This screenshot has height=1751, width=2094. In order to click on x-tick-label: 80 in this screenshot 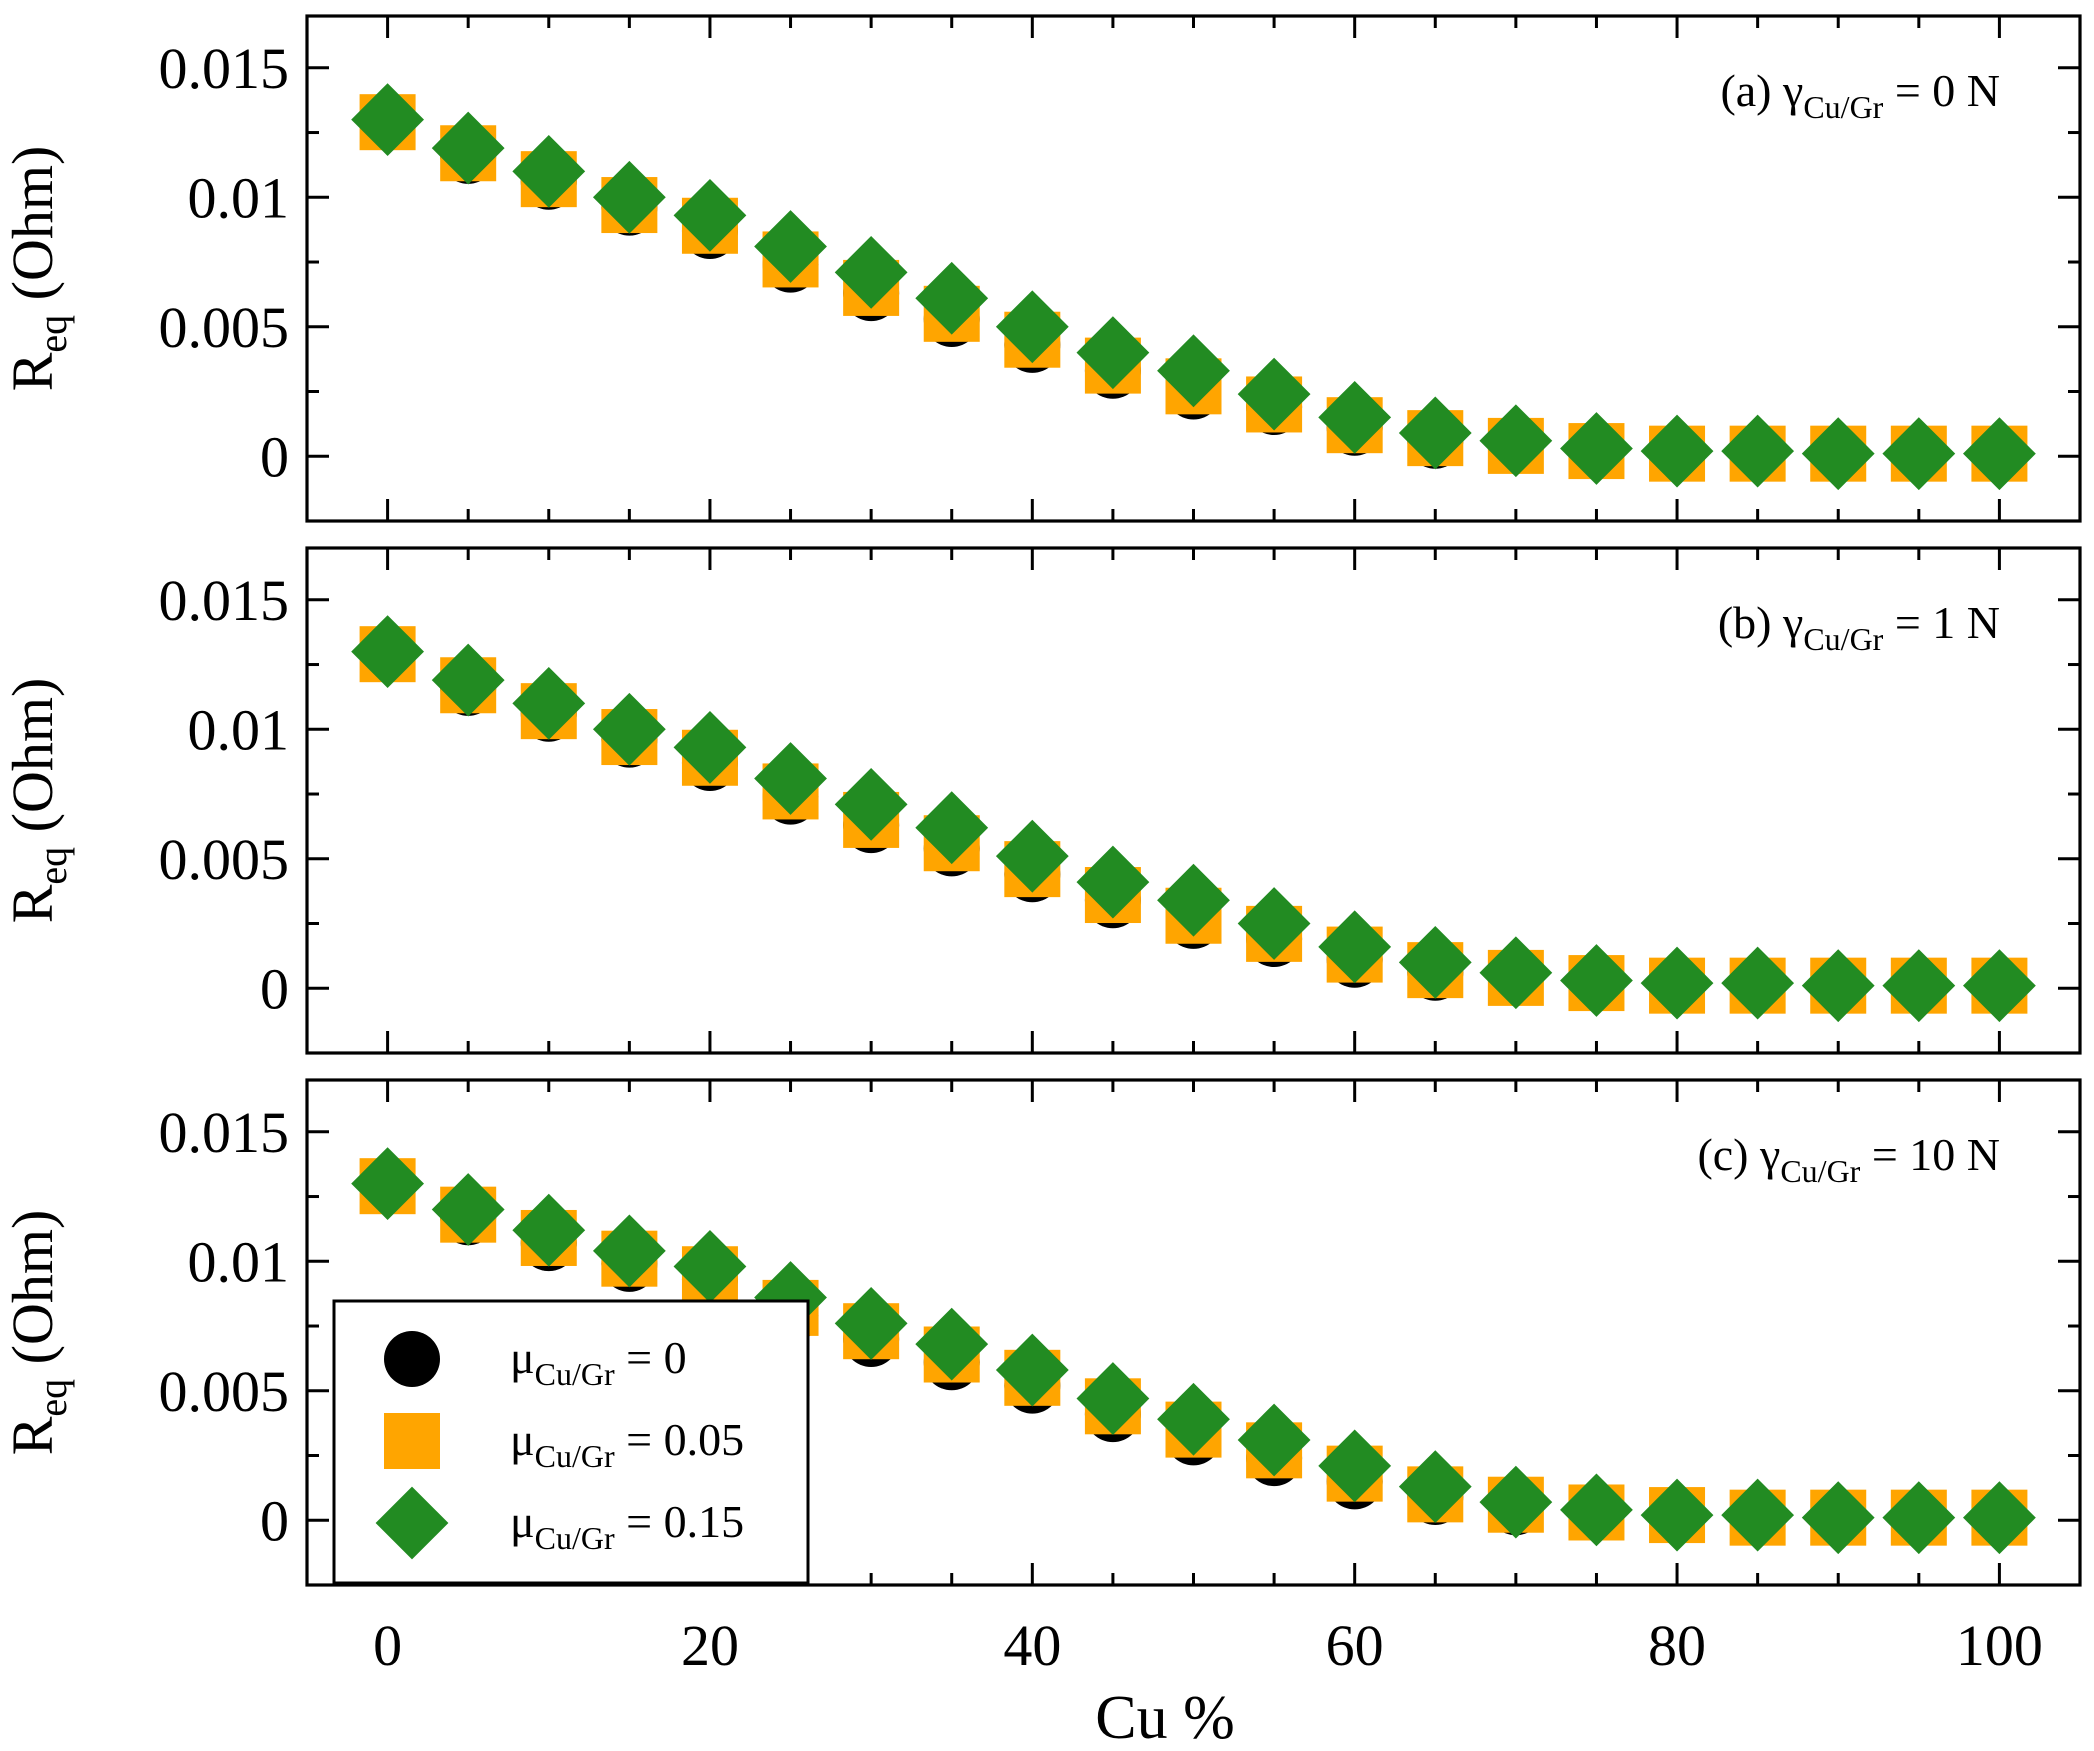, I will do `click(1677, 1645)`.